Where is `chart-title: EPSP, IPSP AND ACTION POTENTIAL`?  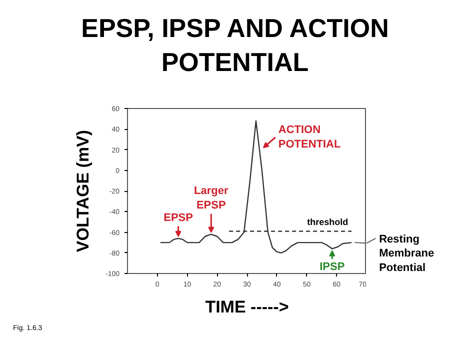 chart-title: EPSP, IPSP AND ACTION POTENTIAL is located at coordinates (235, 45).